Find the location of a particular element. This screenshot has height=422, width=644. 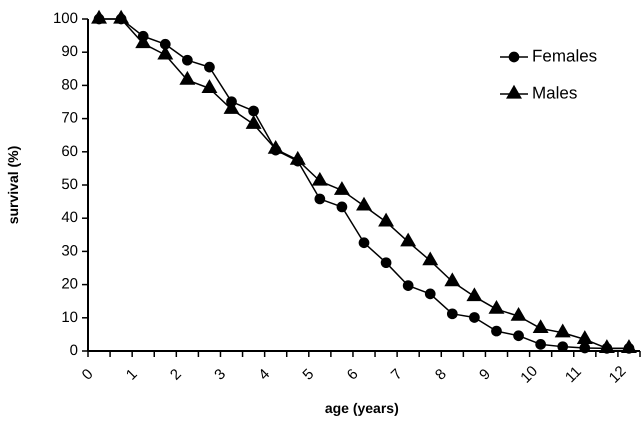

y-tick-label: 0 is located at coordinates (74, 350).